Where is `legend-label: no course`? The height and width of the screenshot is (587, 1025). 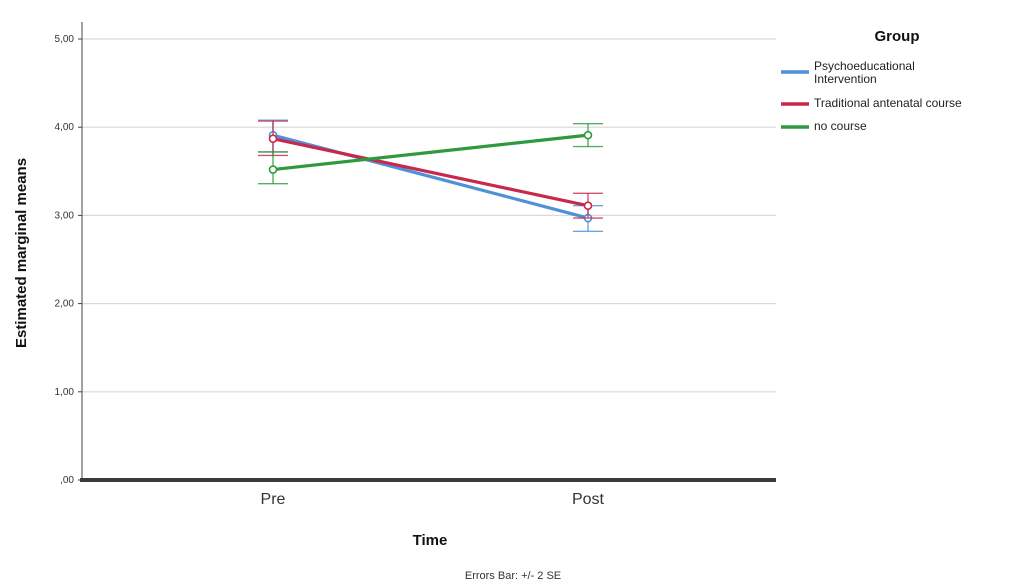
legend-label: no course is located at coordinates (840, 126).